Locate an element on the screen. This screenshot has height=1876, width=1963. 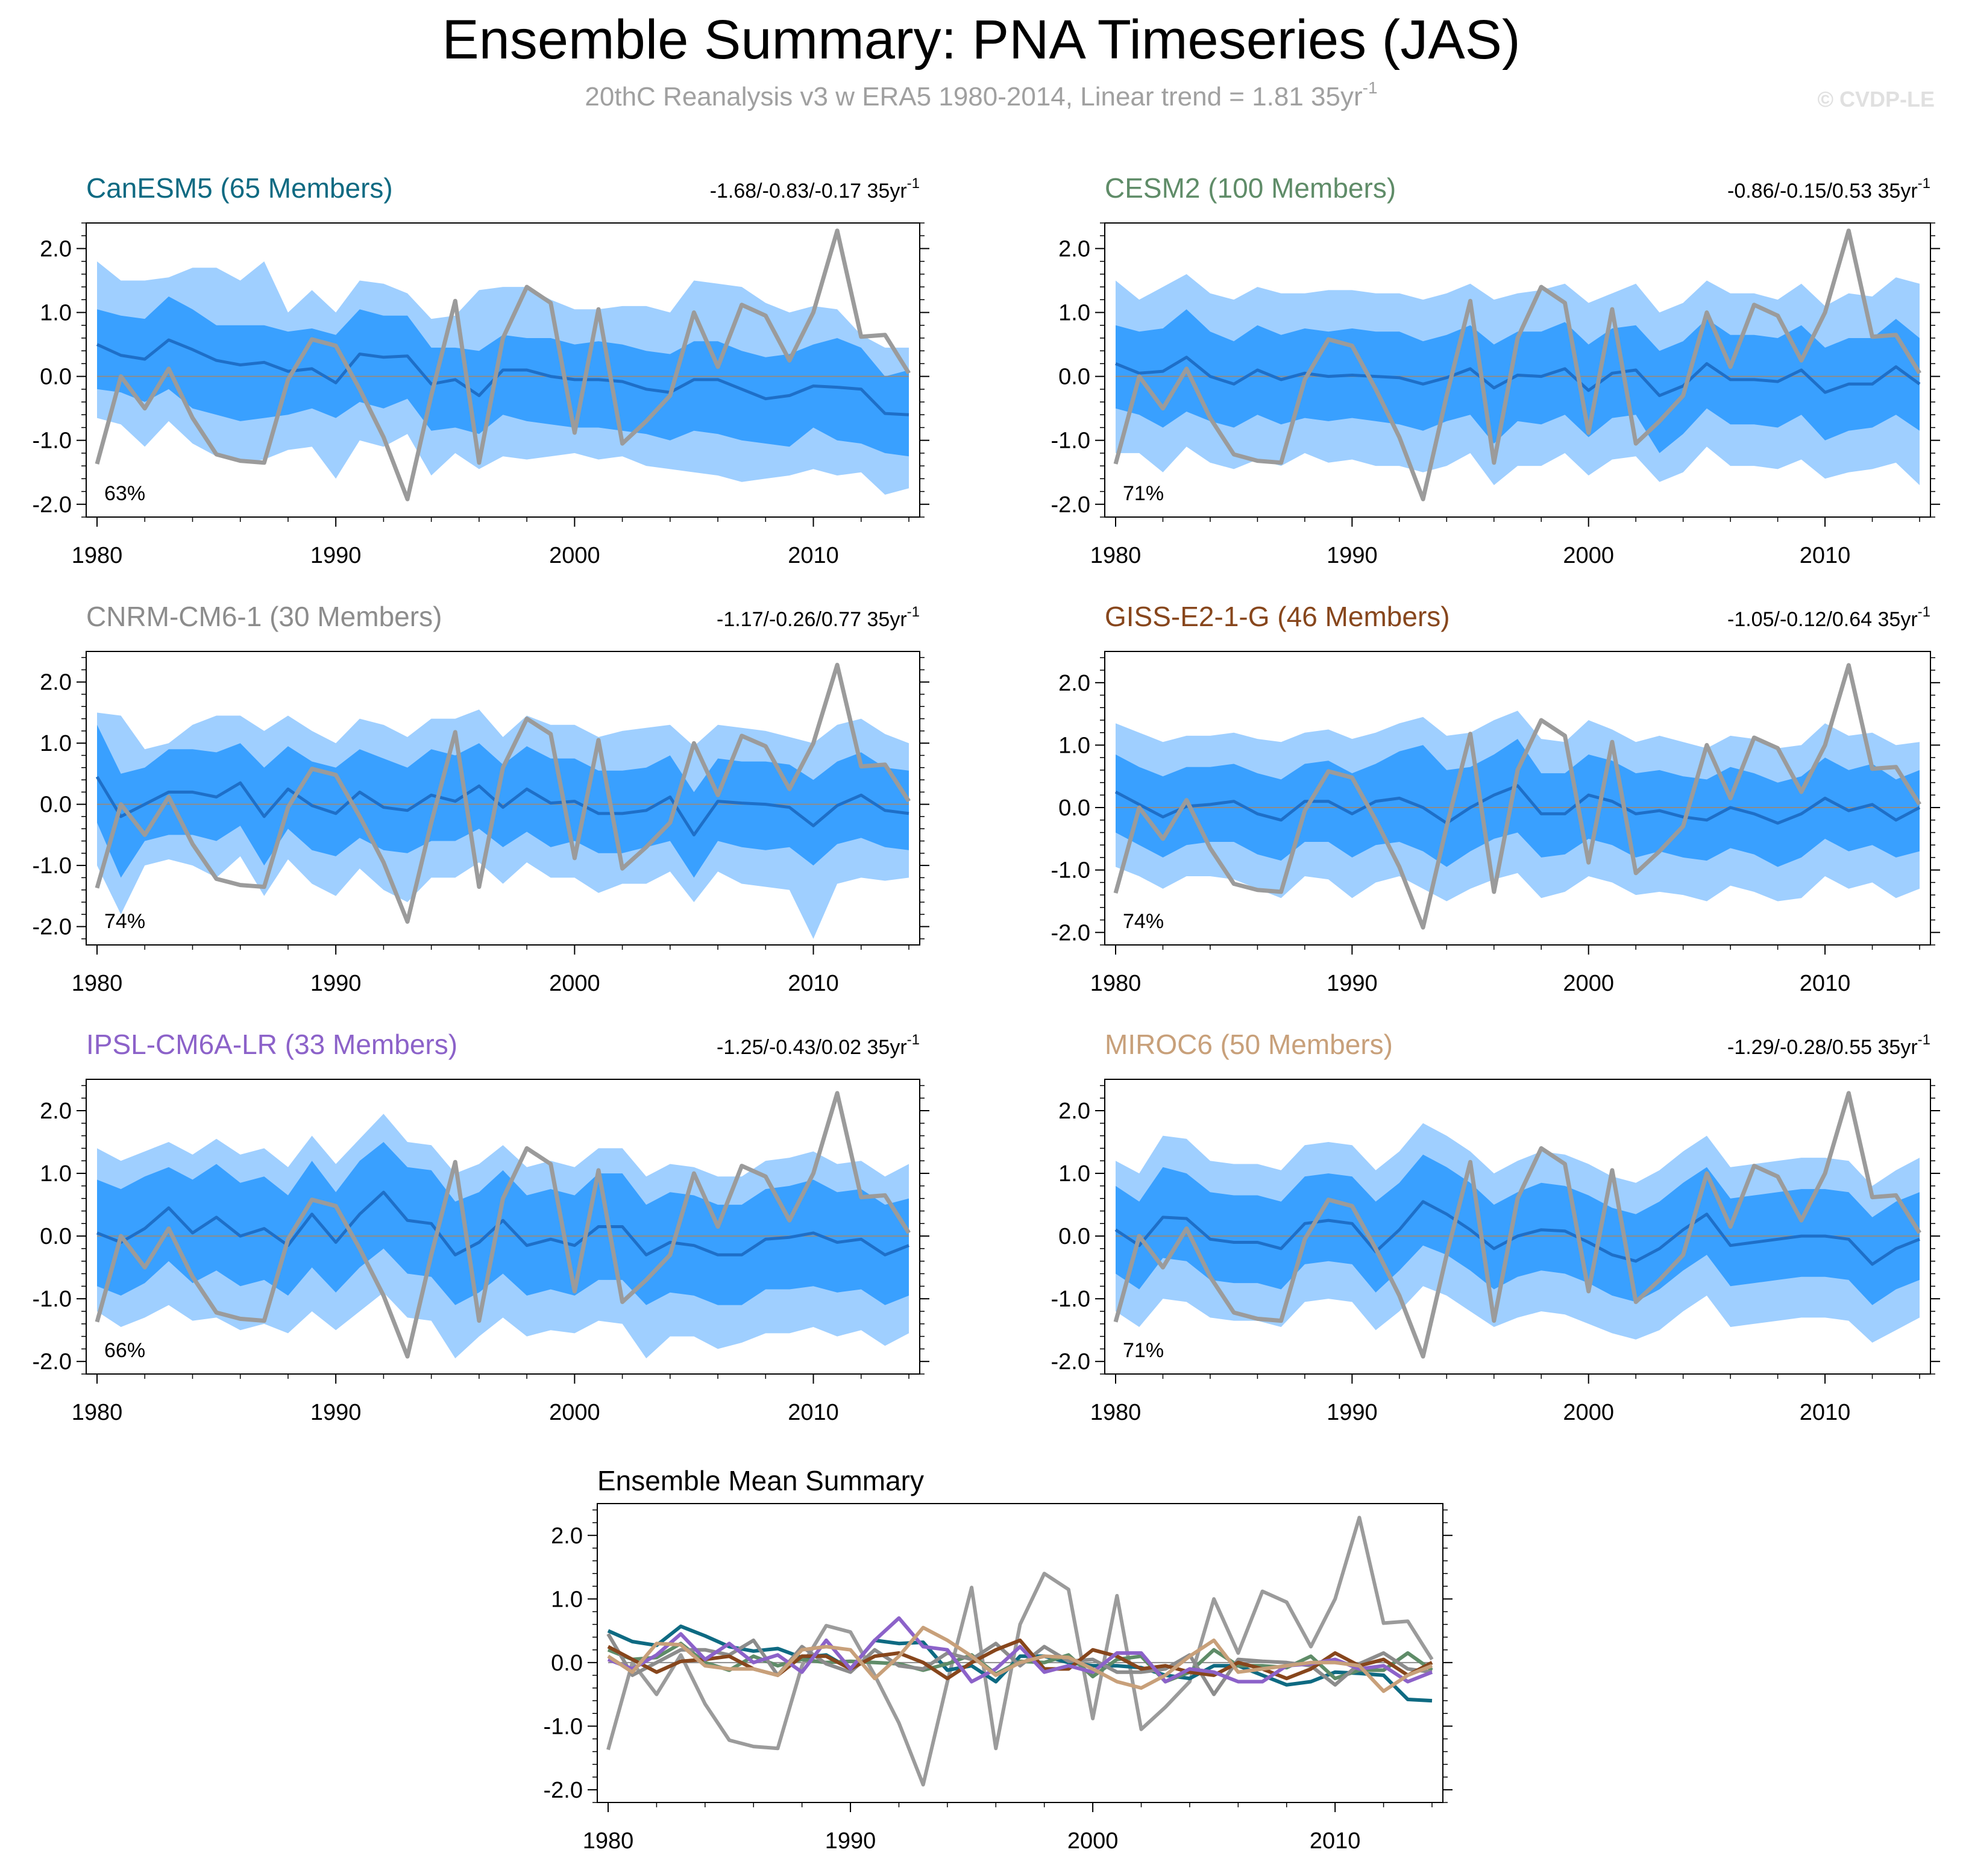
trend-value: -1.68/-0.83/-0.17 35yr is located at coordinates (808, 191).